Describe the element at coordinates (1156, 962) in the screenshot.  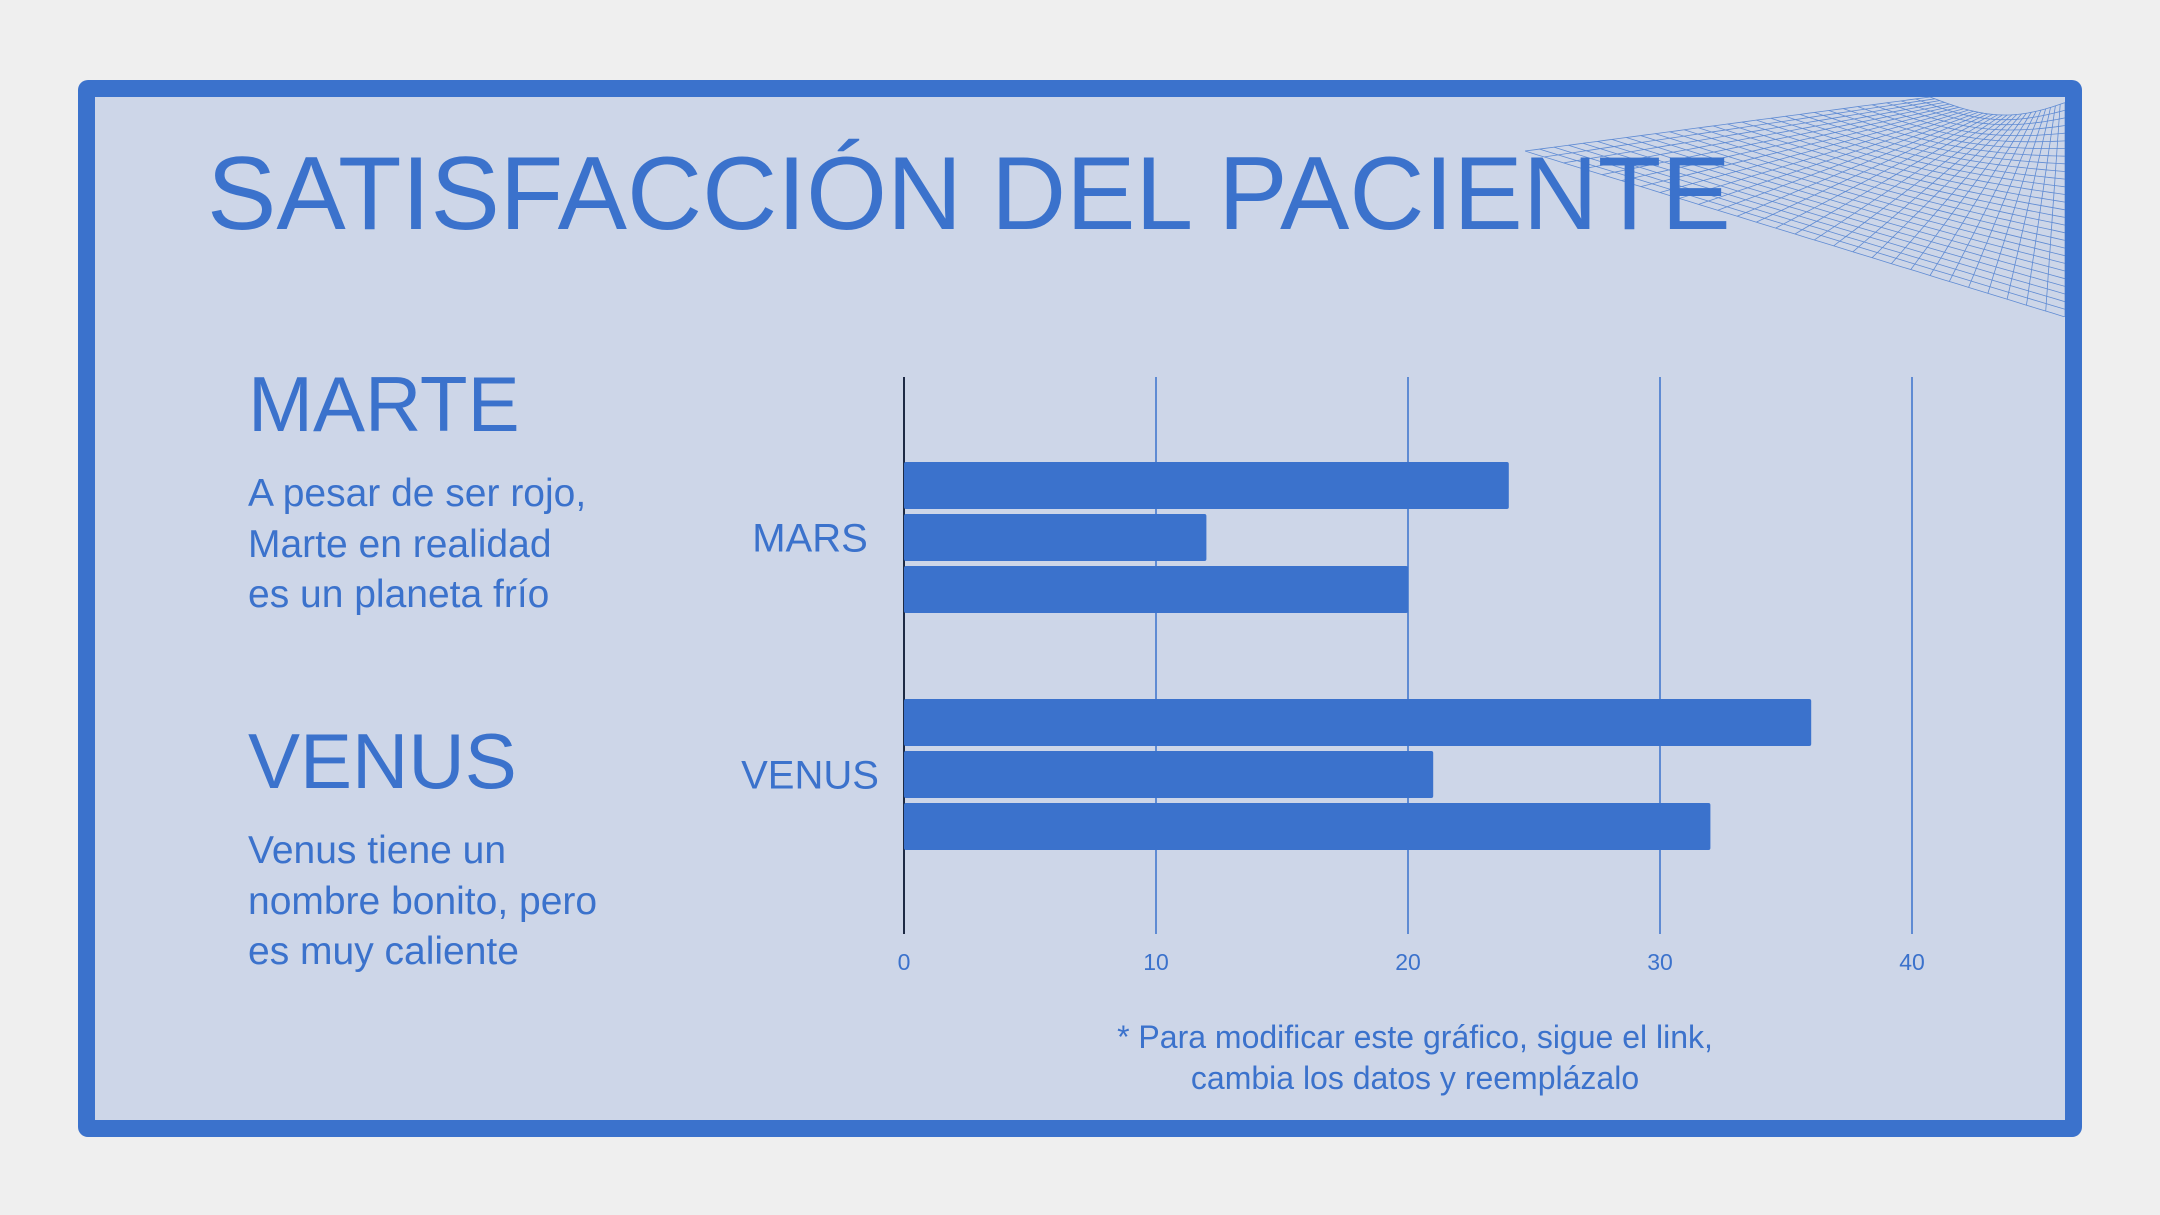
I see `x-tick-label: 10` at that location.